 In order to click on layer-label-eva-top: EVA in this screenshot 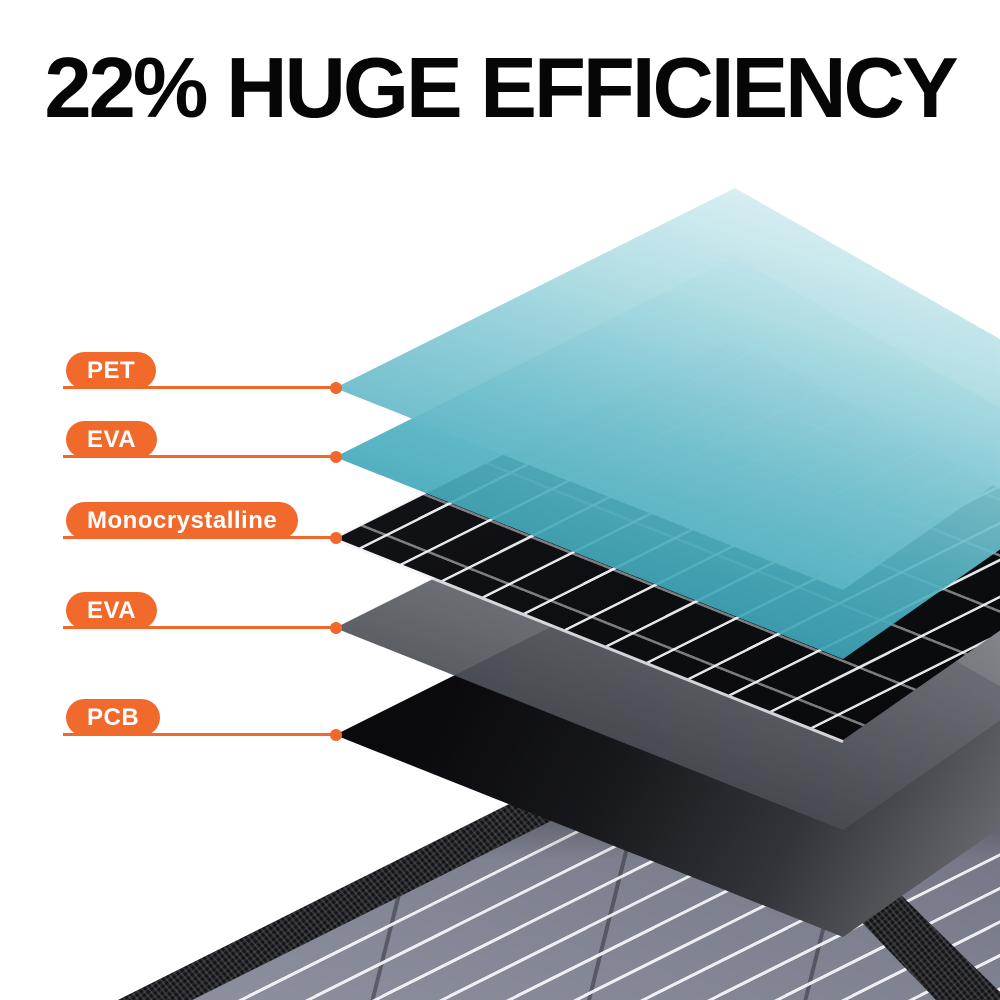, I will do `click(112, 439)`.